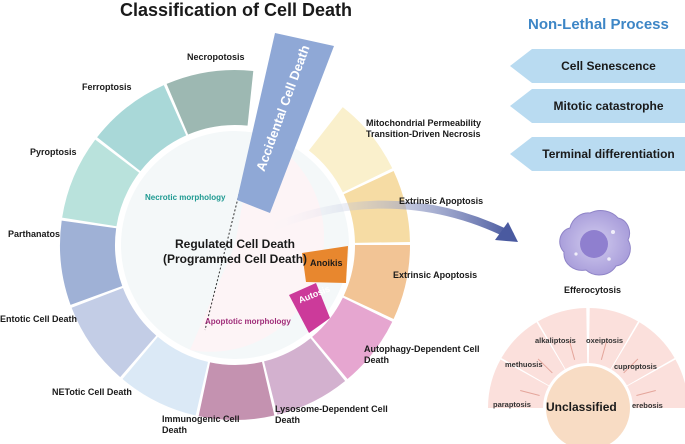  I want to click on non-lethal-item-senescence: Cell Senescence, so click(597, 66).